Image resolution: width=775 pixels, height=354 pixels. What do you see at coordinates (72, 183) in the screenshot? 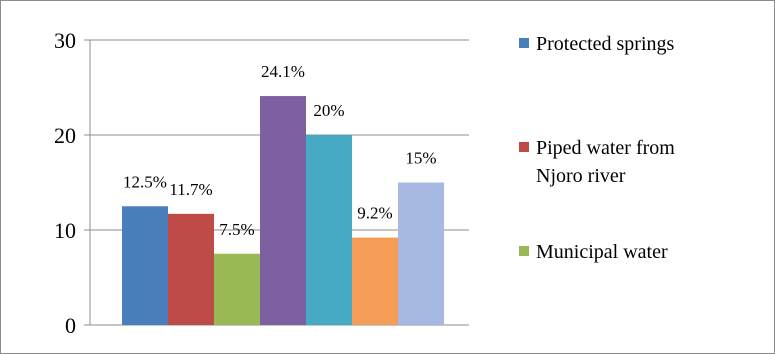
I see `y-axis: 0 10 20 30` at bounding box center [72, 183].